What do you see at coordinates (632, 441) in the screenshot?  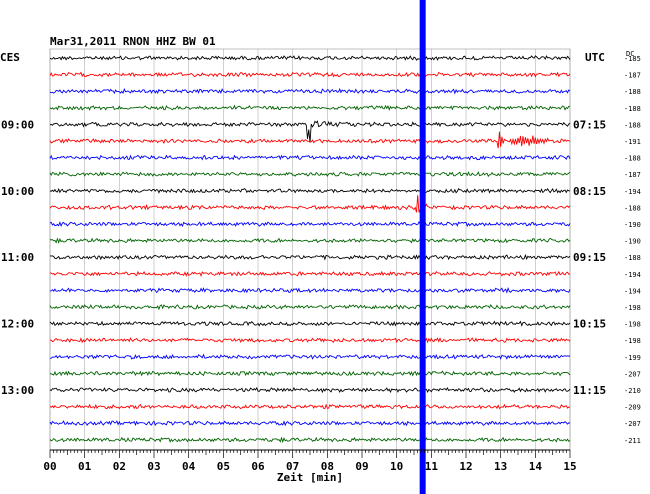 I see `dc-offset-value: -211` at bounding box center [632, 441].